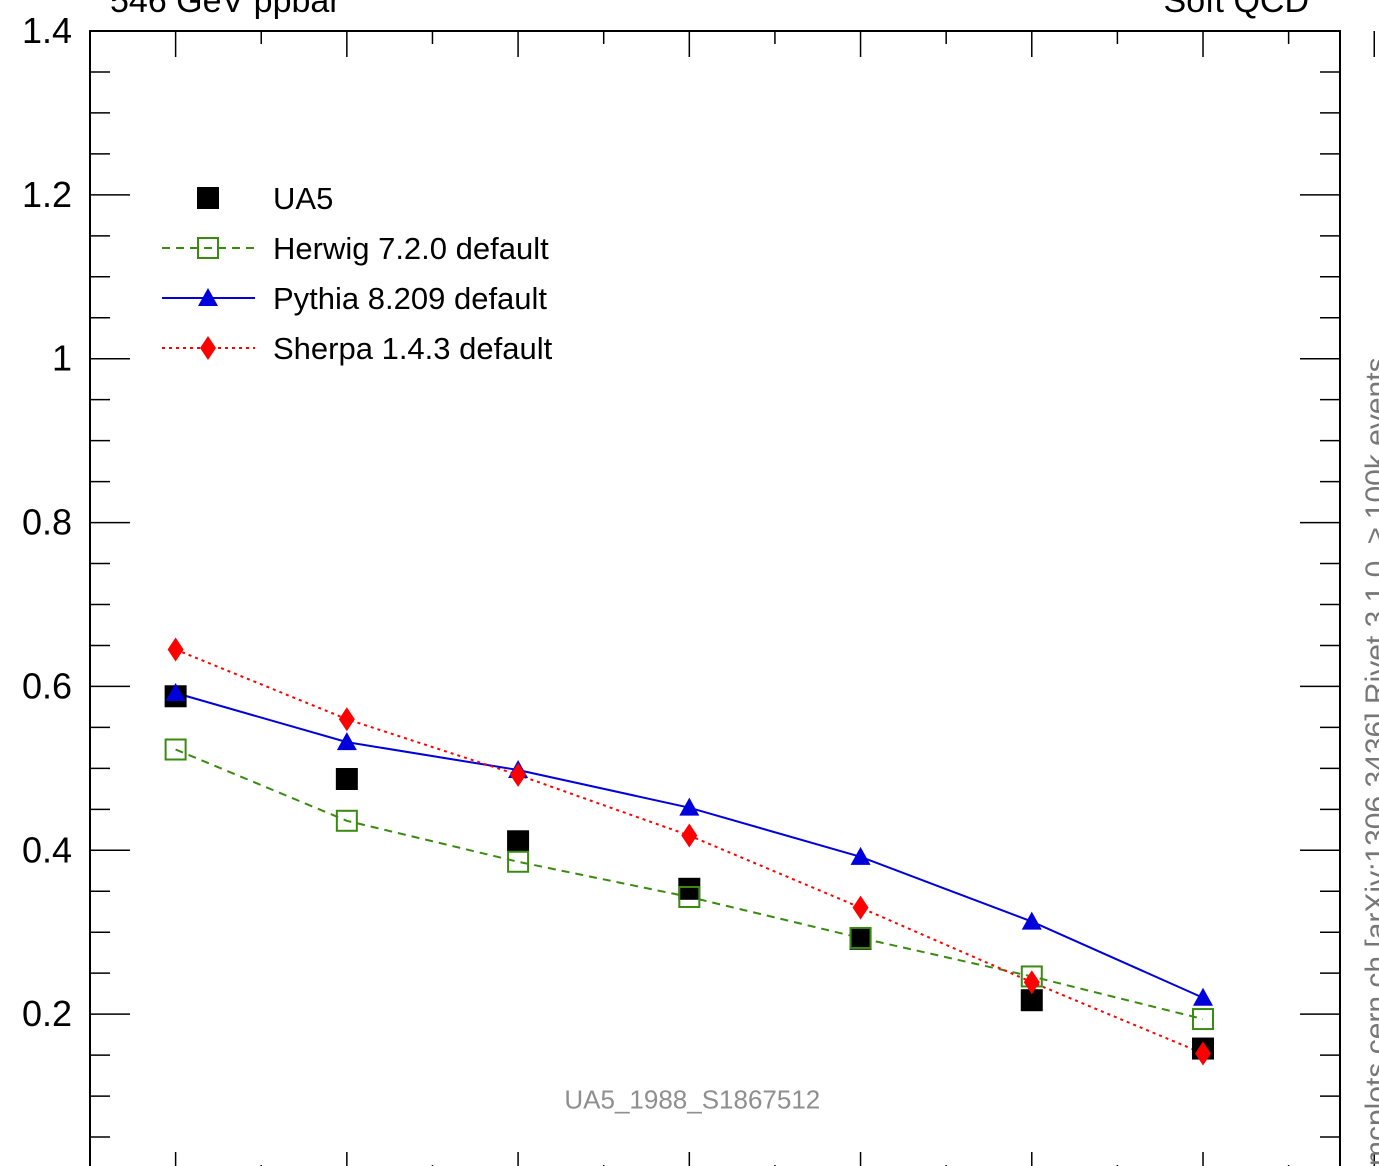  Describe the element at coordinates (225, 10) in the screenshot. I see `energy-label: 546 GeV ppbar` at that location.